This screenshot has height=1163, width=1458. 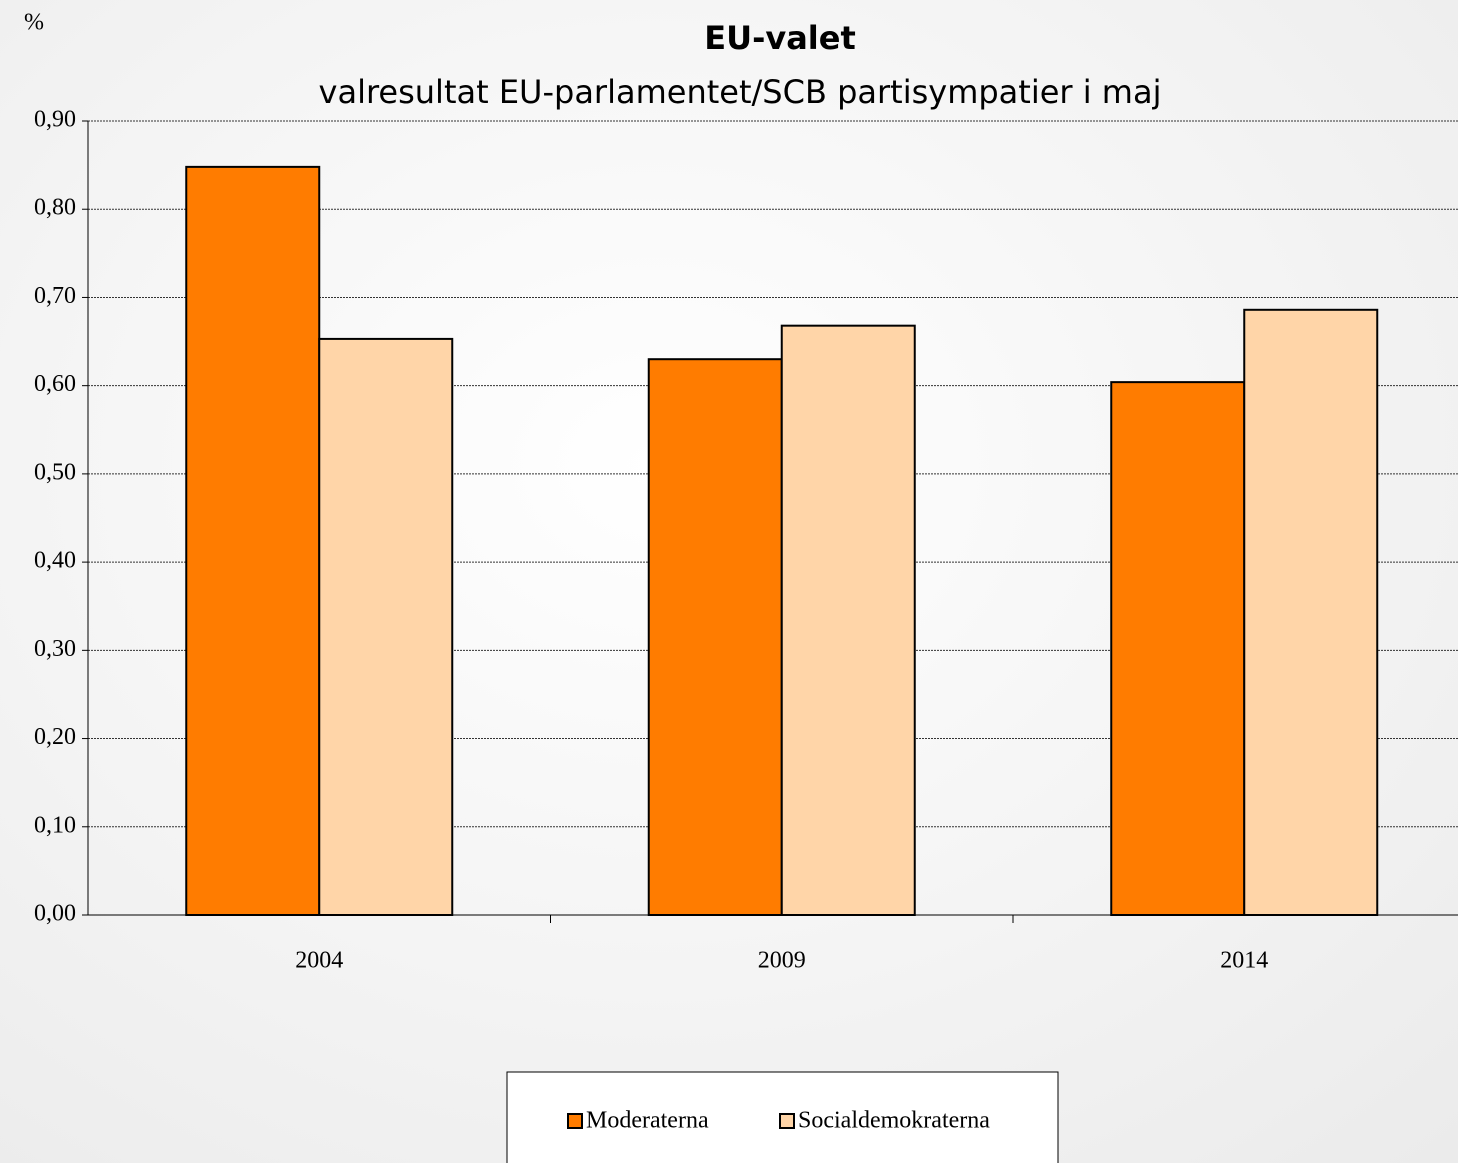 What do you see at coordinates (55, 914) in the screenshot?
I see `y-tick-label: 0,00` at bounding box center [55, 914].